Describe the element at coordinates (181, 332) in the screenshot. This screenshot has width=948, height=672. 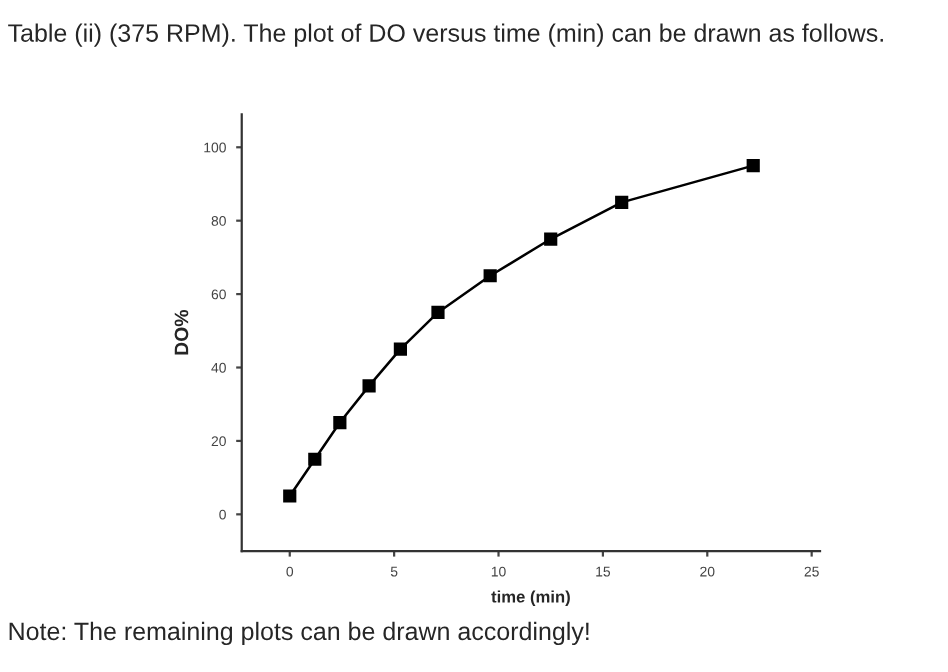
I see `y-axis-title: DO%` at that location.